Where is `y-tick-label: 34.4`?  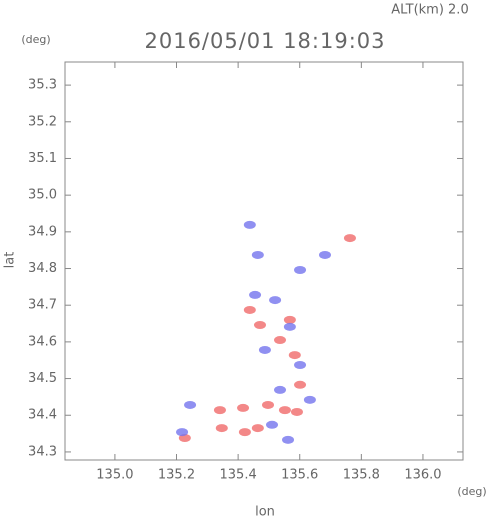
y-tick-label: 34.4 is located at coordinates (42, 415).